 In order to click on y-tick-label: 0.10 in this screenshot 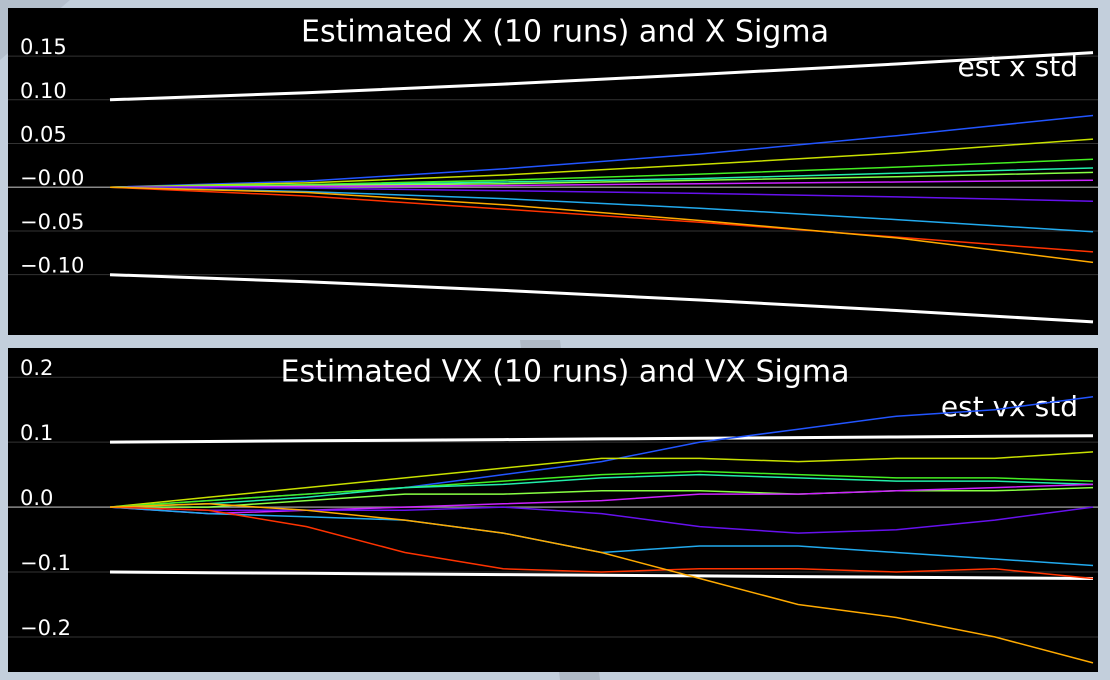, I will do `click(43, 91)`.